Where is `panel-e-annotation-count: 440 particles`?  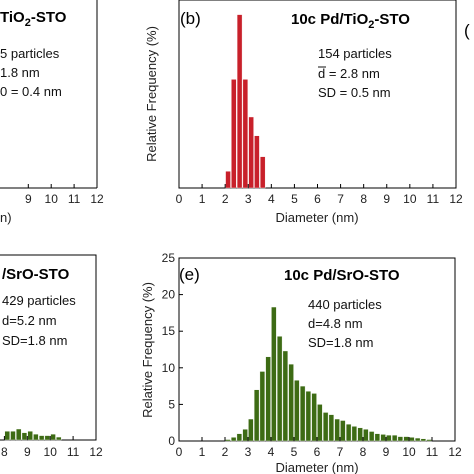
panel-e-annotation-count: 440 particles is located at coordinates (345, 304).